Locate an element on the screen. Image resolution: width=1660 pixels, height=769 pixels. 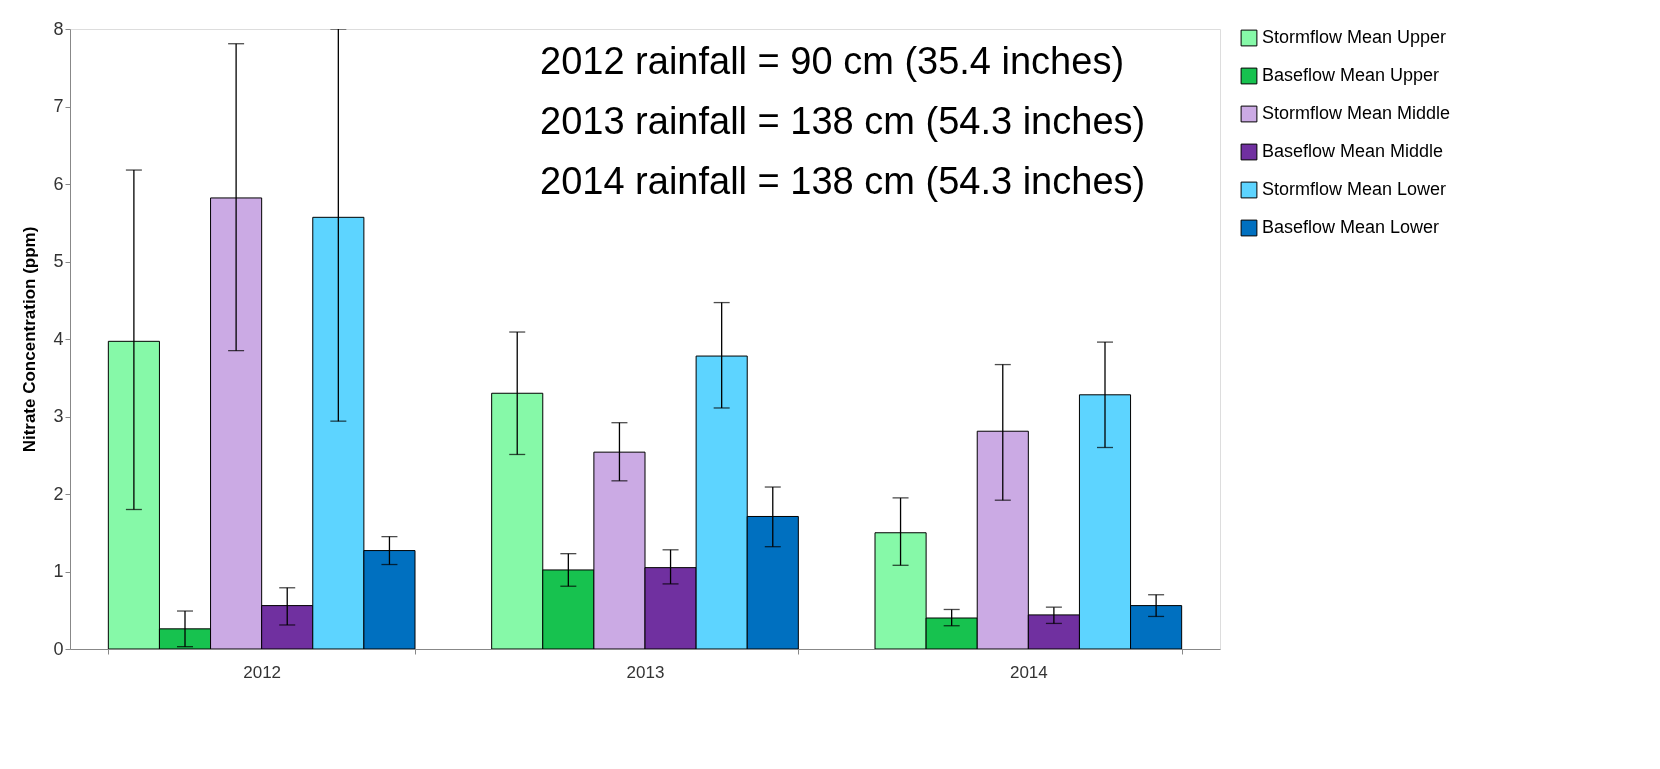
legend-label: Baseflow Mean Middle is located at coordinates (1353, 151).